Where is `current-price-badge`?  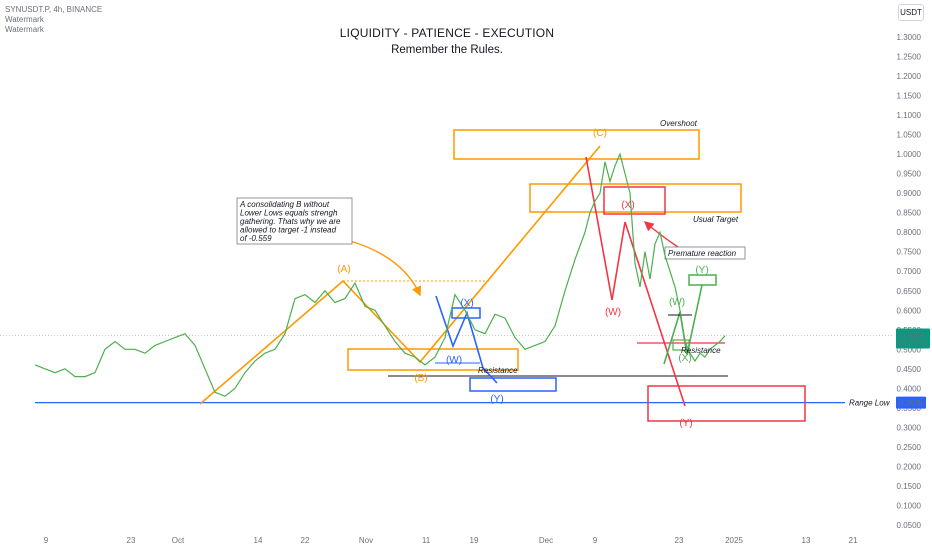 current-price-badge is located at coordinates (913, 338).